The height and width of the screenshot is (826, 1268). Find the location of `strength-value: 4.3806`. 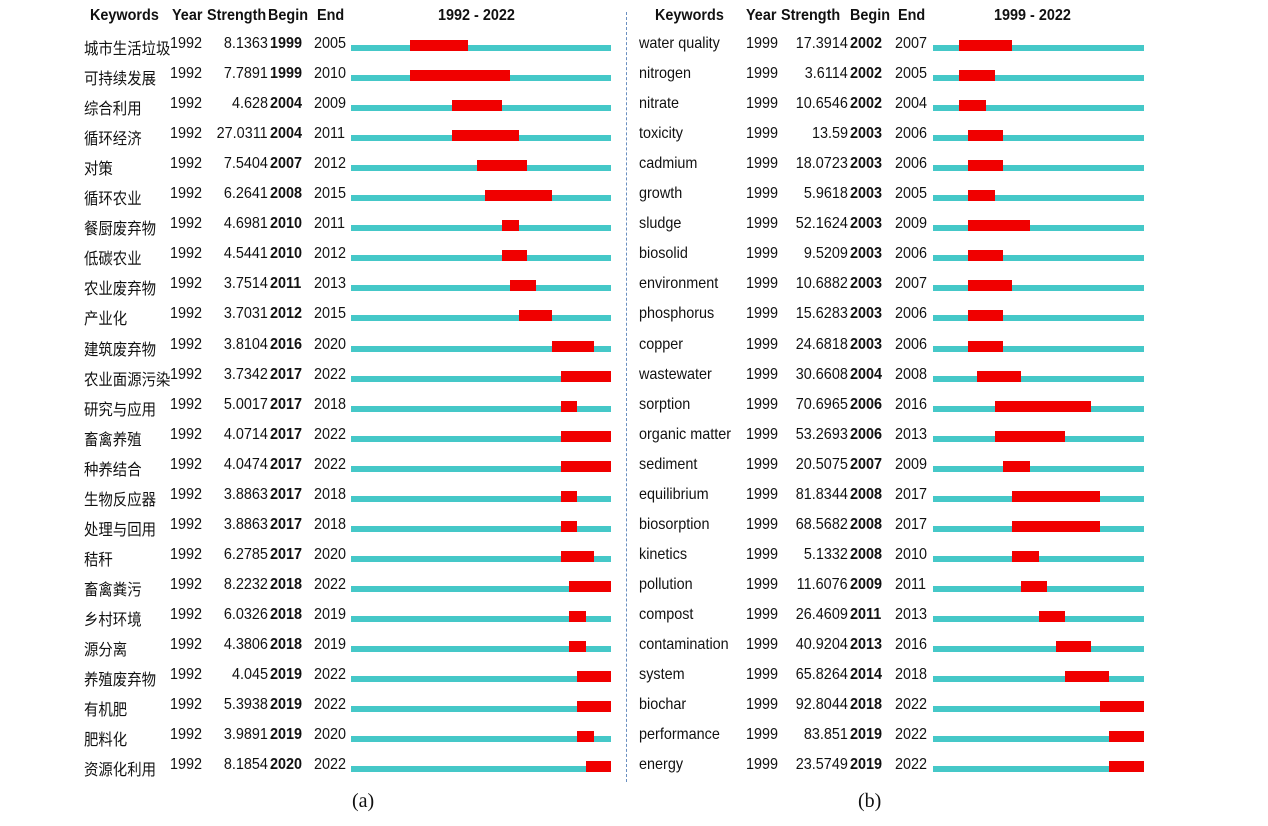

strength-value: 4.3806 is located at coordinates (245, 644).